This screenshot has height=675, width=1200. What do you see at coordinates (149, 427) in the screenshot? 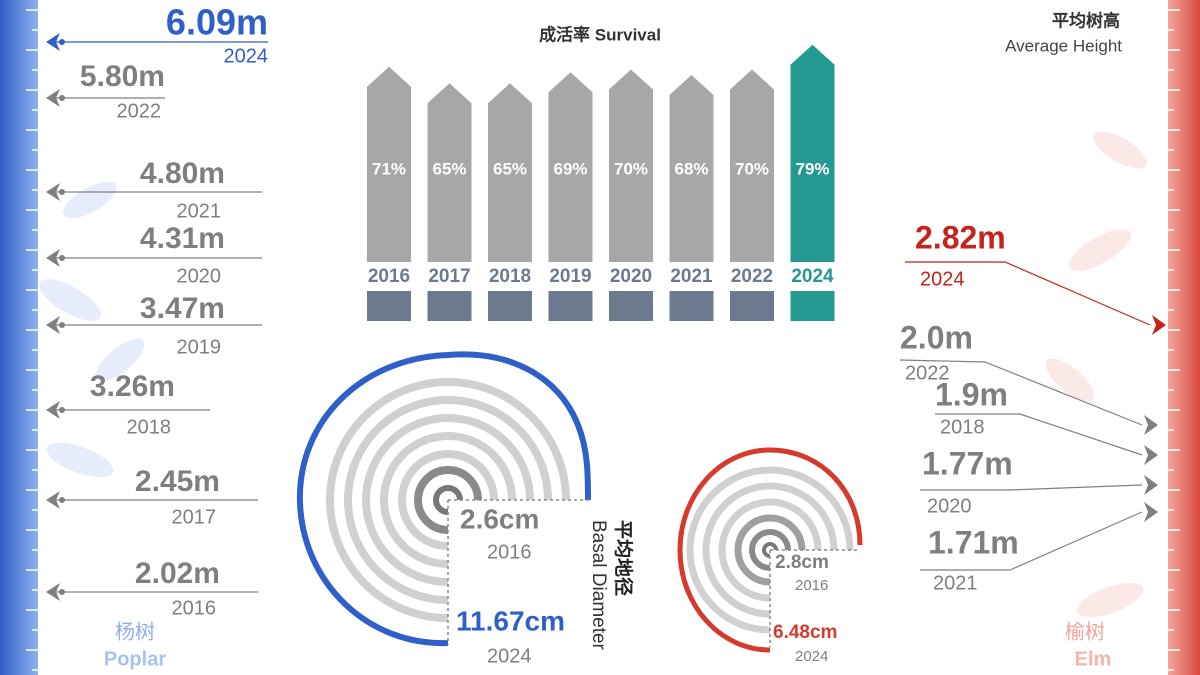
I see `height-year: 2018` at bounding box center [149, 427].